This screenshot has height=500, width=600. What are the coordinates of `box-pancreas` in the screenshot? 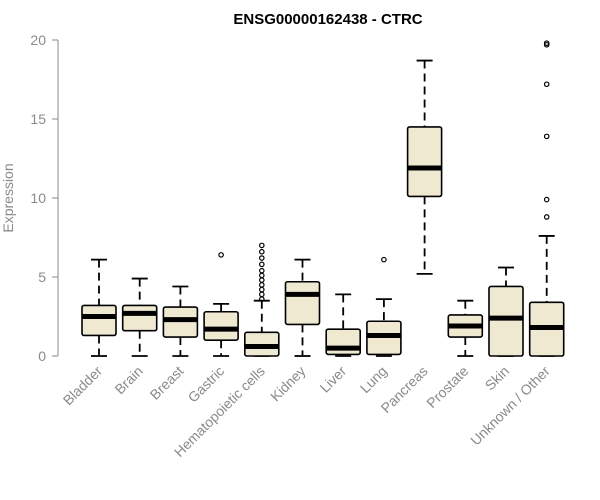 It's located at (424, 167).